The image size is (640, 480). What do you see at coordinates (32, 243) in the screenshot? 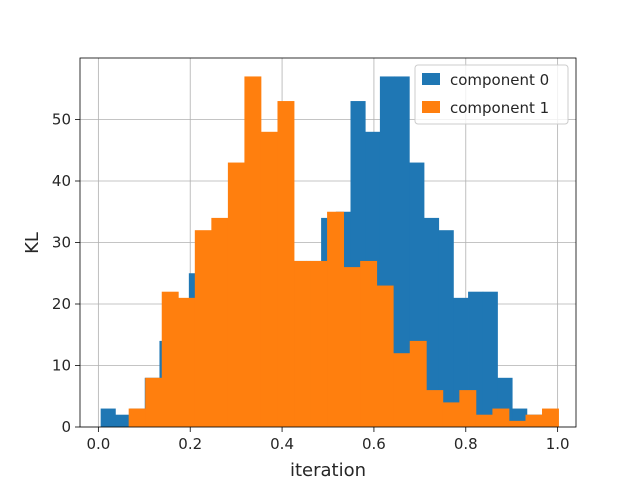
I see `y-axis-label: KL` at bounding box center [32, 243].